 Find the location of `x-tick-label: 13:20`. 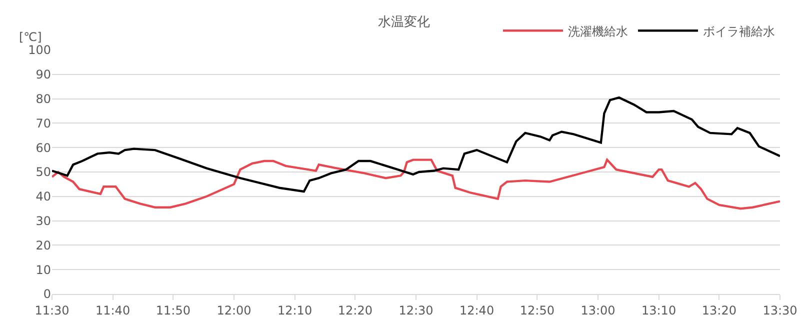

x-tick-label: 13:20 is located at coordinates (719, 310).